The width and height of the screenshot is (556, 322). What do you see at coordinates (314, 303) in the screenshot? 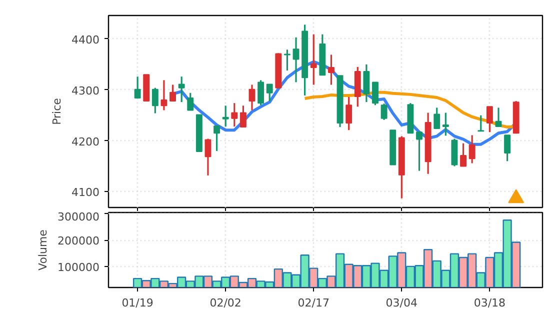
I see `x-tick-label: 02/17` at bounding box center [314, 303].